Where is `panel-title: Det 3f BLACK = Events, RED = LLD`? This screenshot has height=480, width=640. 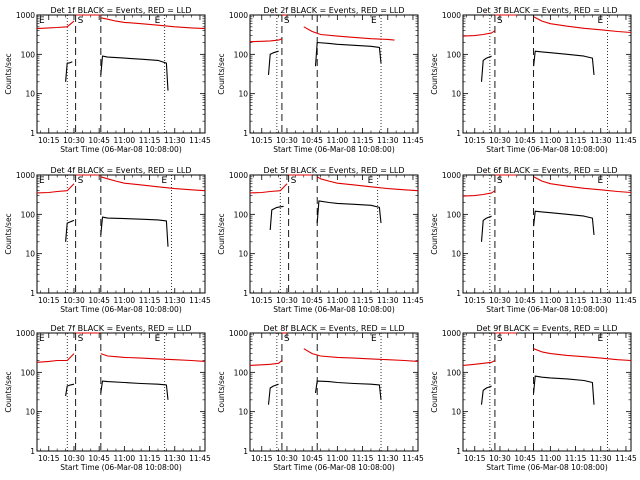 panel-title: Det 3f BLACK = Events, RED = LLD is located at coordinates (546, 10).